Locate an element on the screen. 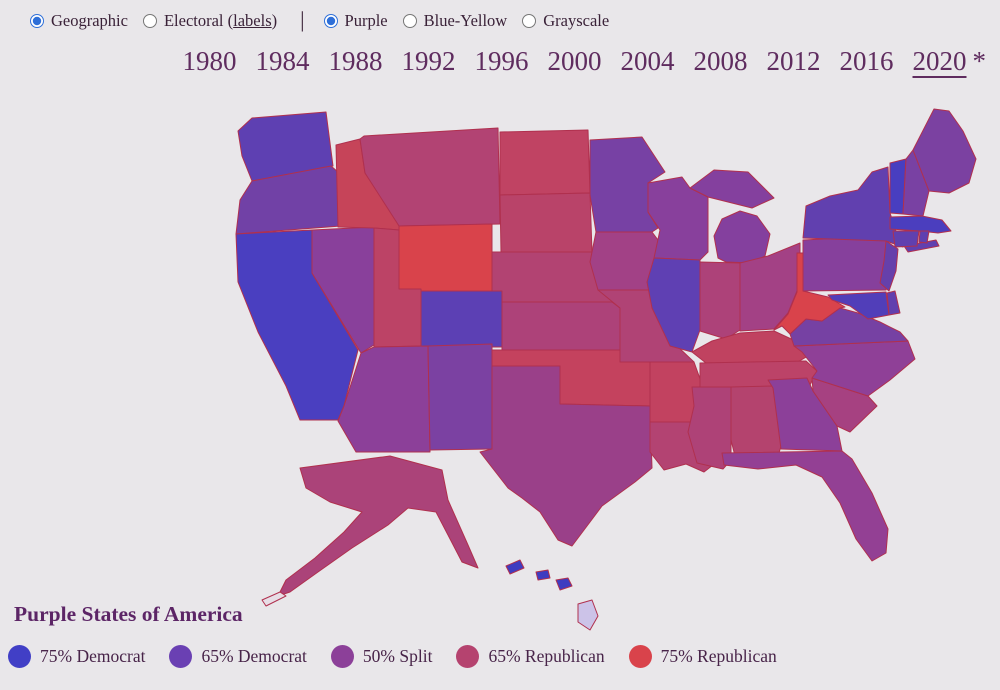 This screenshot has width=1000, height=690. legend-item-65-democrat: 65% Democrat is located at coordinates (238, 656).